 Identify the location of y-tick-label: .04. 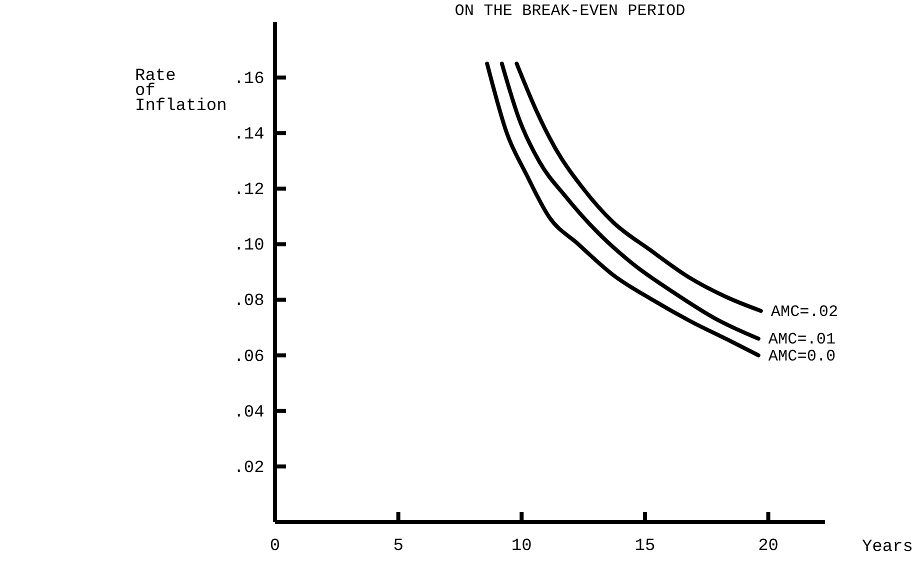
(249, 412).